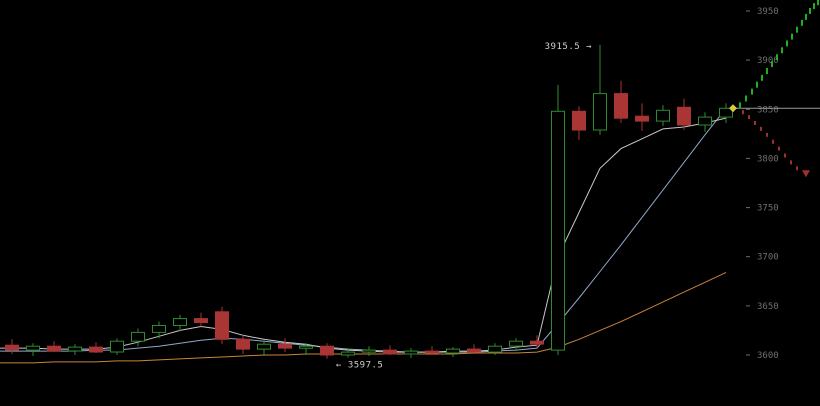  What do you see at coordinates (768, 258) in the screenshot?
I see `y-axis-label: 3700` at bounding box center [768, 258].